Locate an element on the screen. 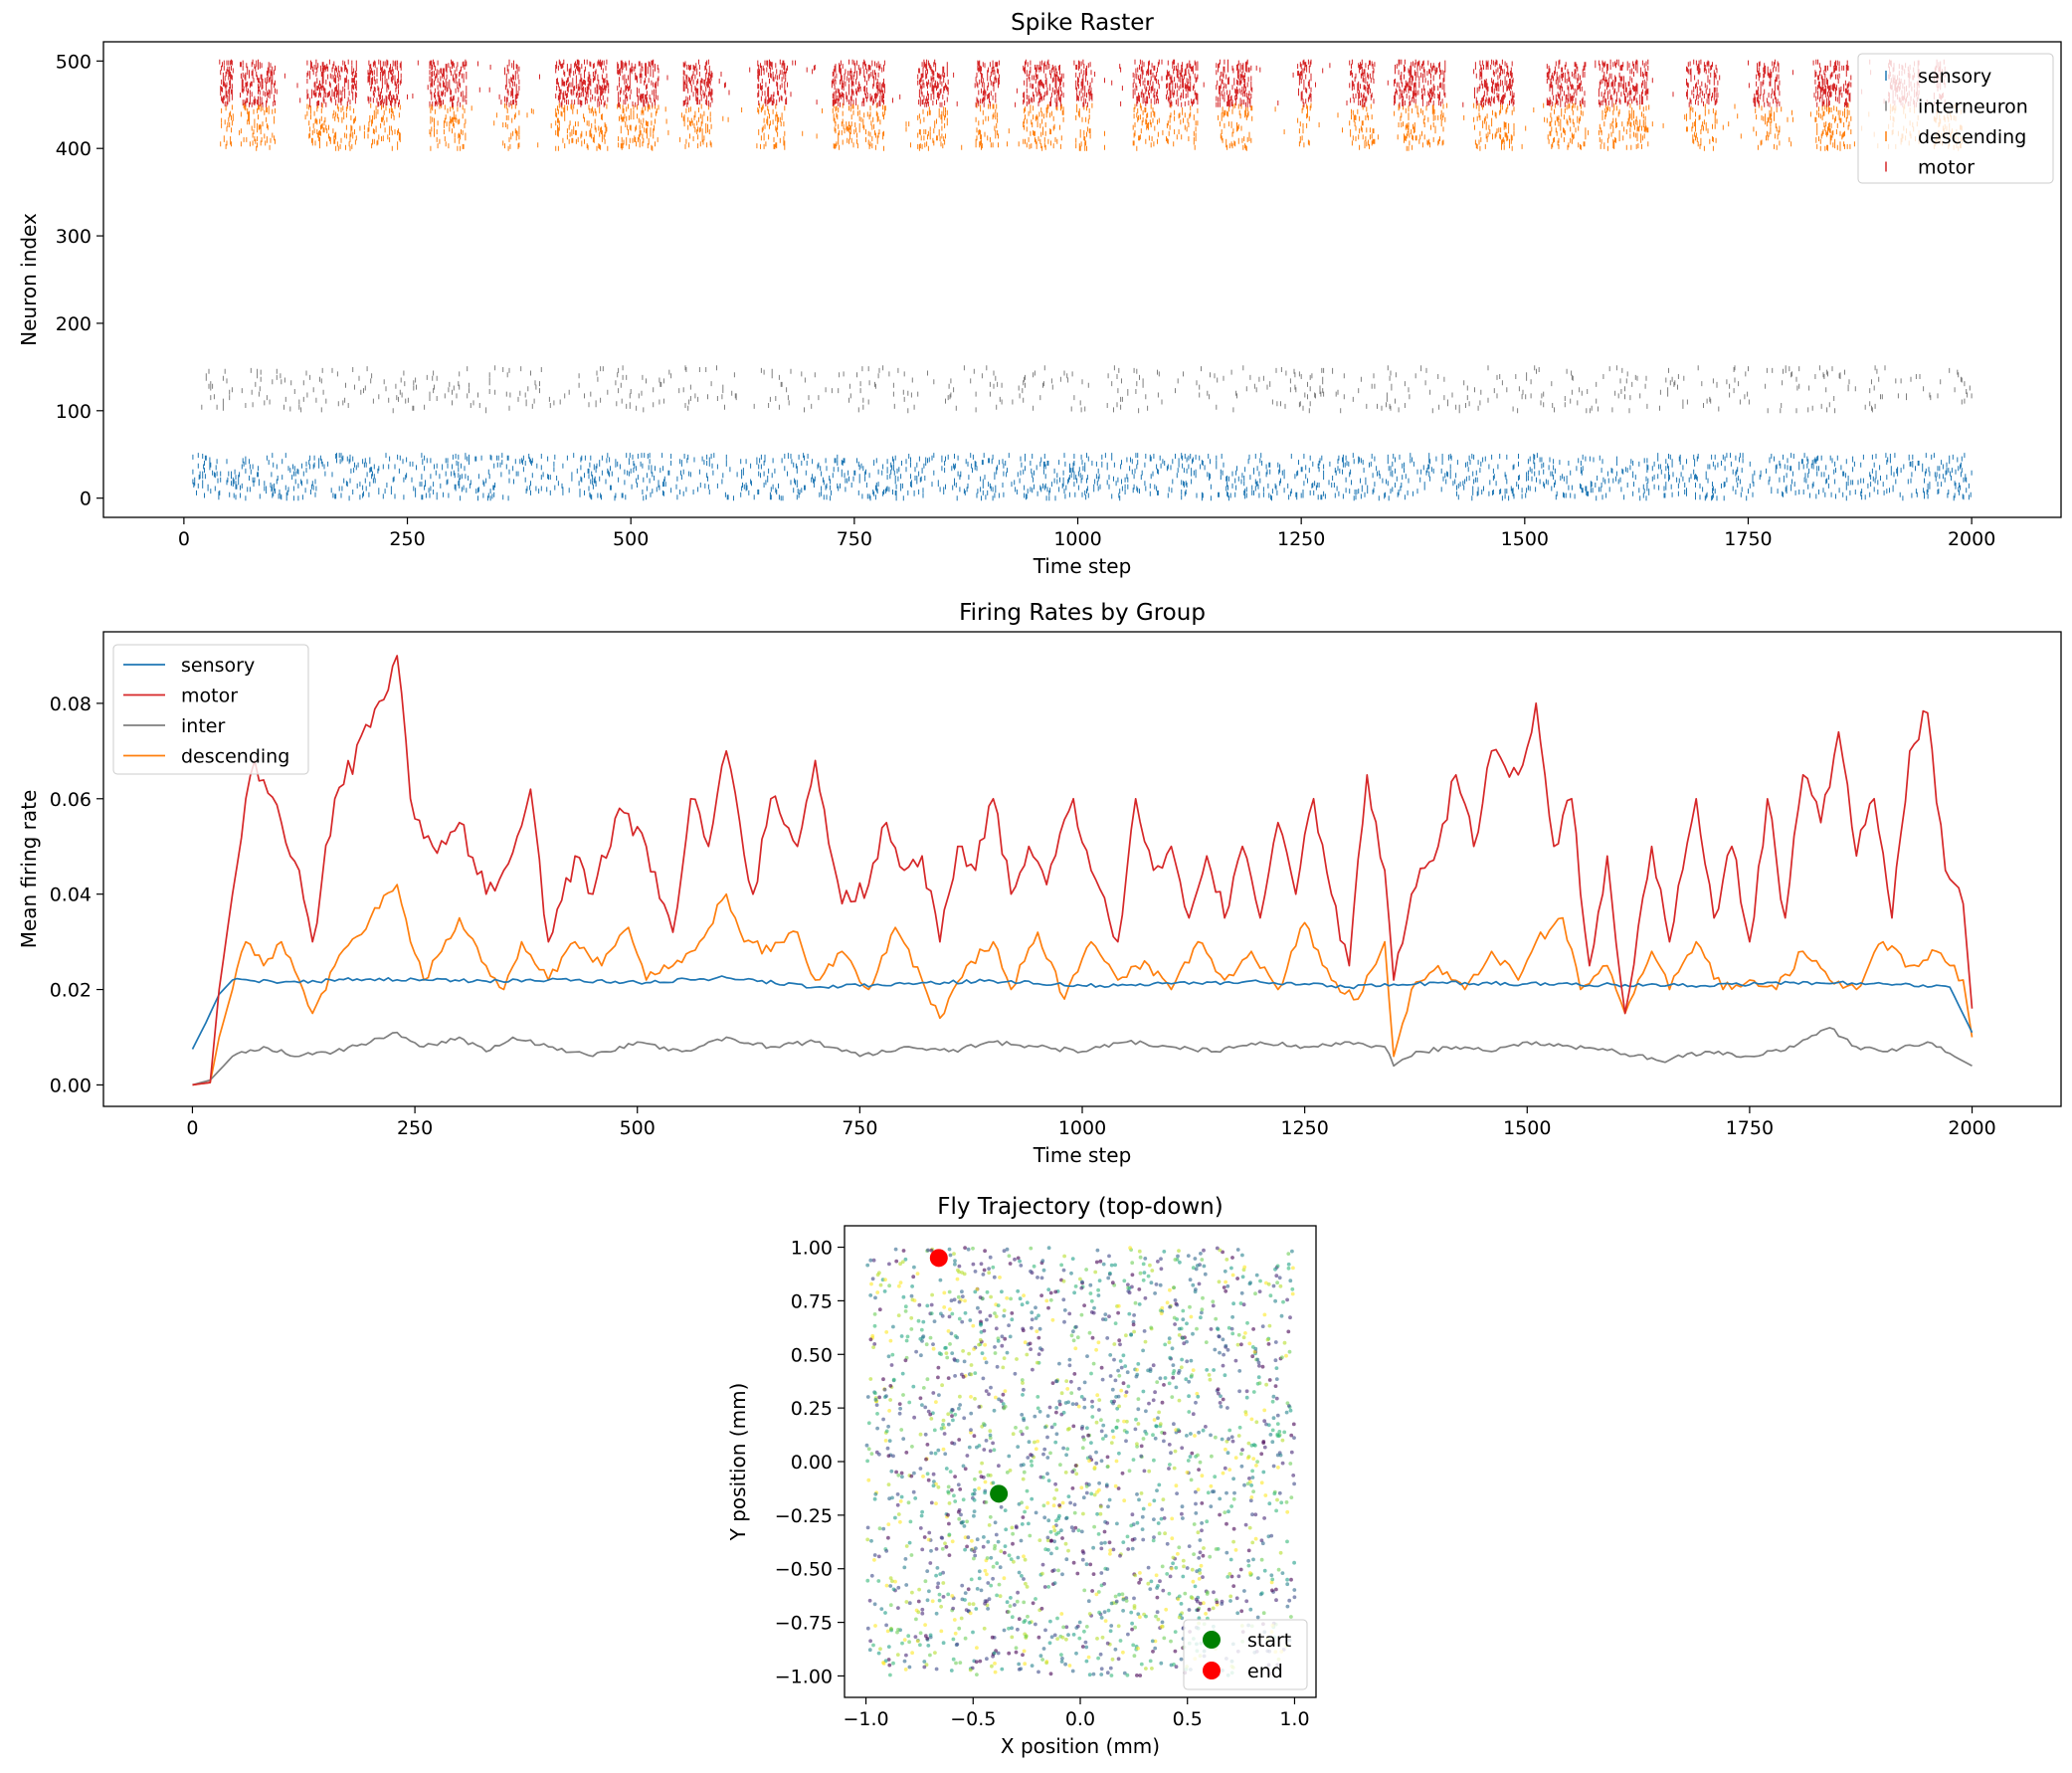  y-tick-label: 300 is located at coordinates (74, 237).